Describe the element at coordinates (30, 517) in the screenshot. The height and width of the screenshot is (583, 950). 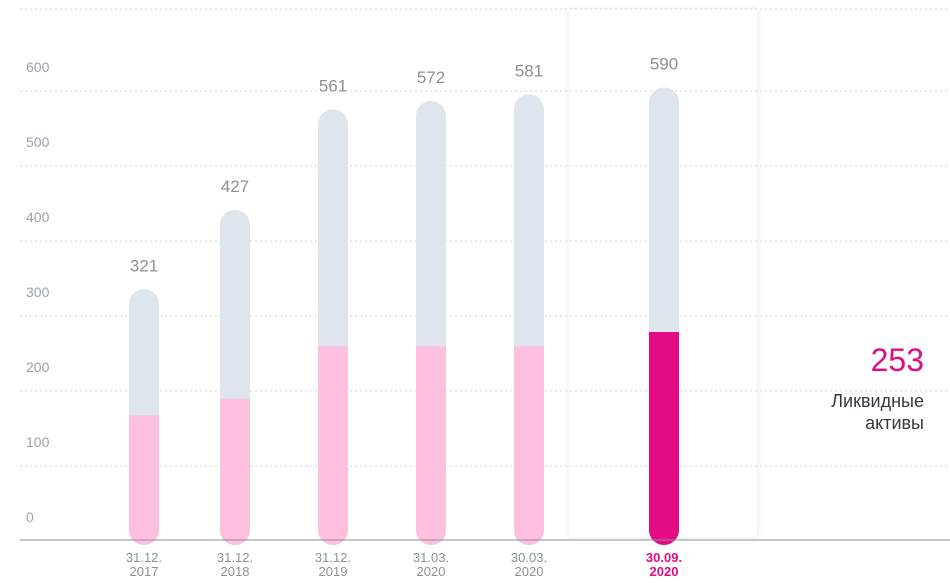
I see `y-tick-label: 0` at that location.